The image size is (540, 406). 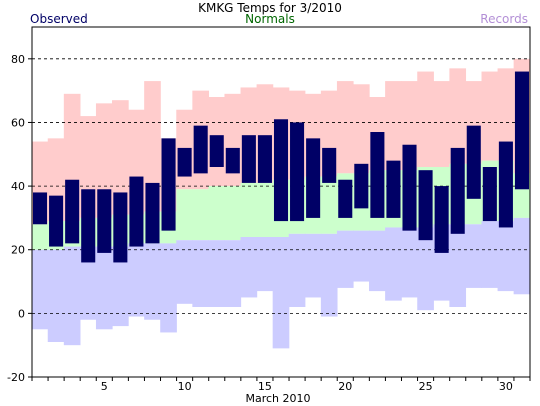 What do you see at coordinates (277, 398) in the screenshot?
I see `x-axis-label: March 2010` at bounding box center [277, 398].